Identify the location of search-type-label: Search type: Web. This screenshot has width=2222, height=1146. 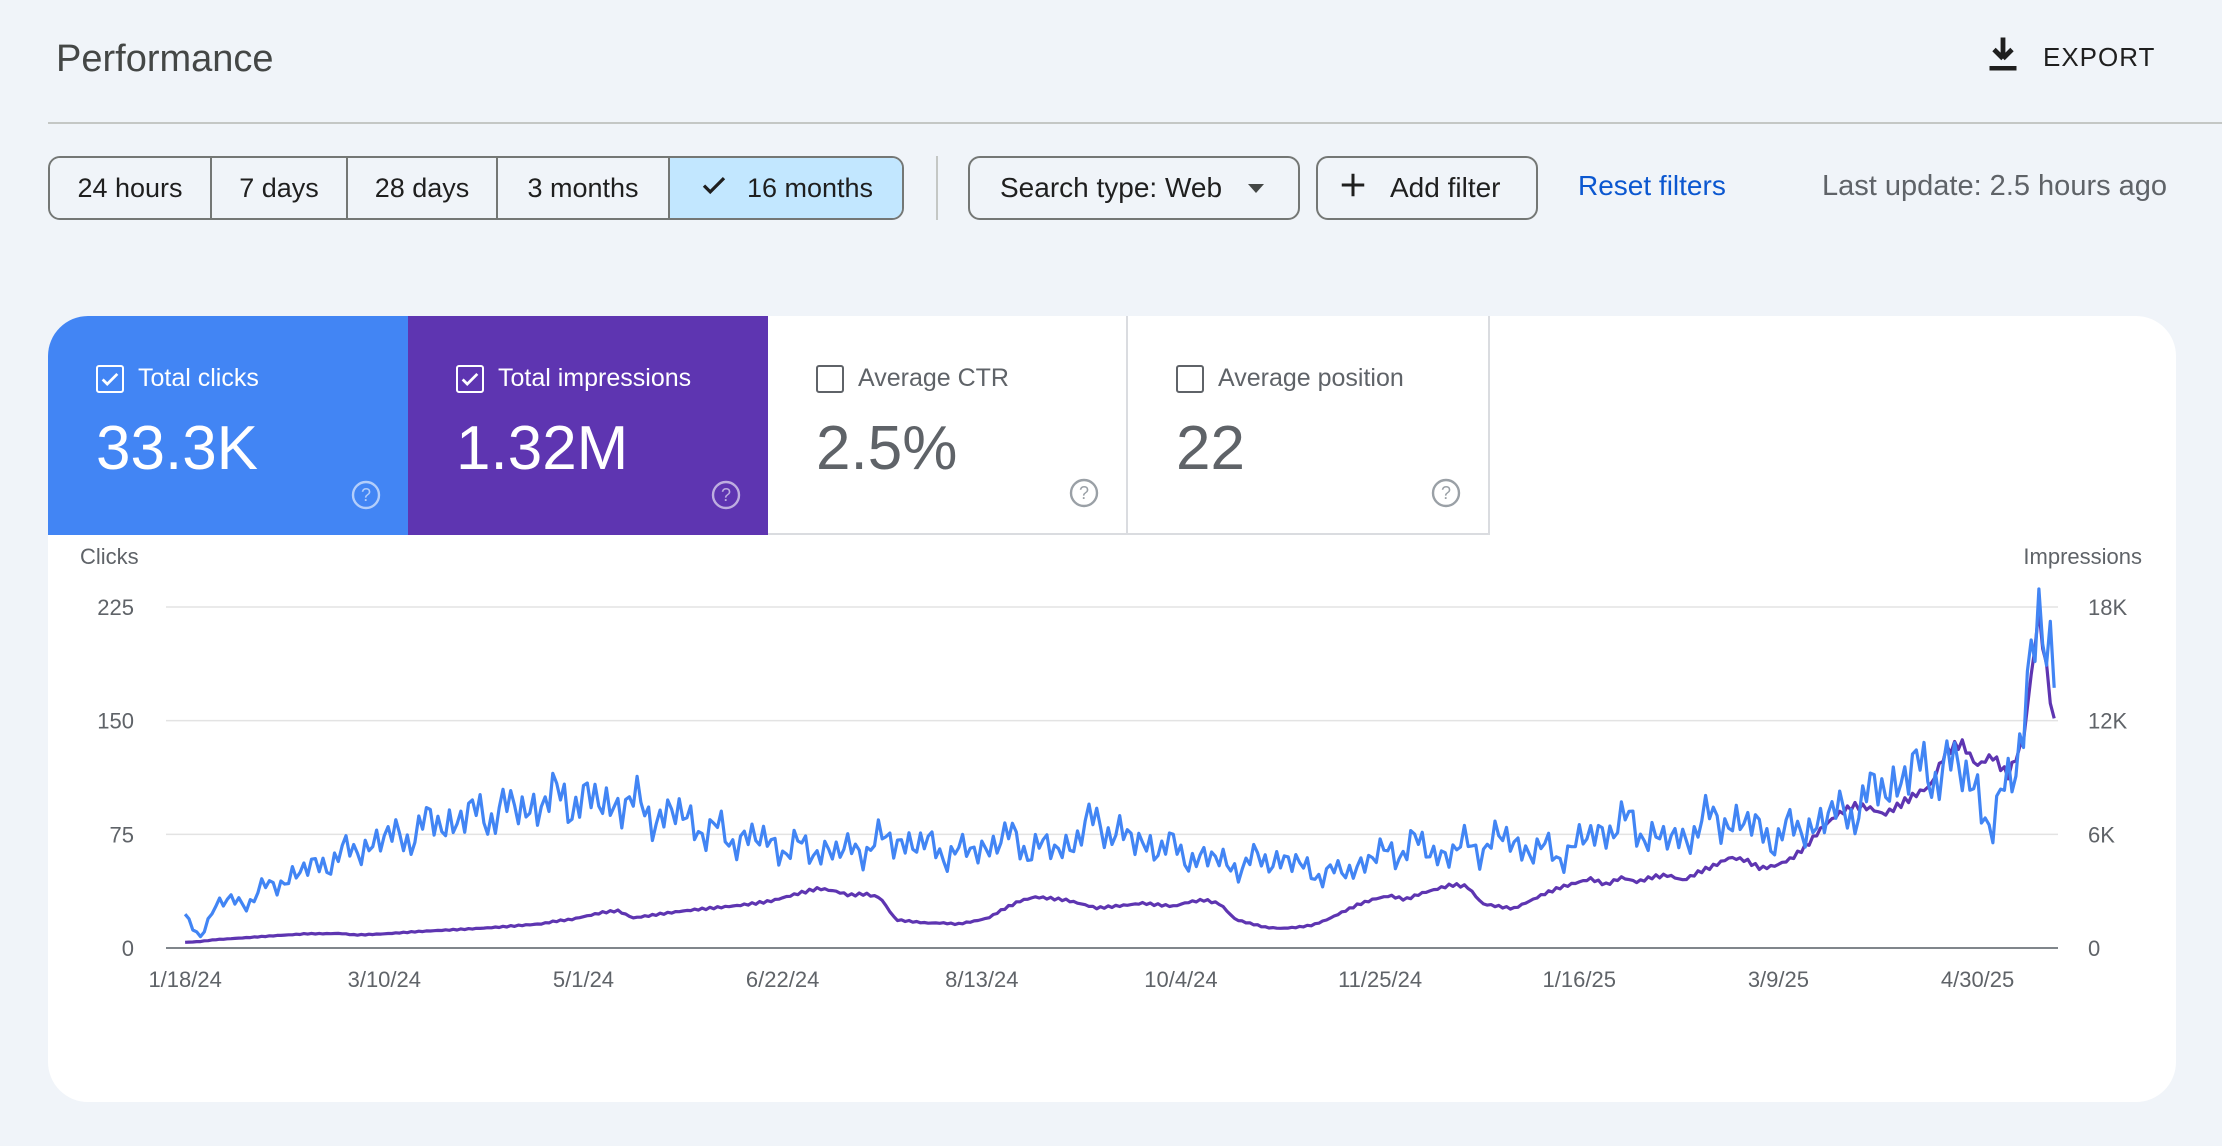
(1111, 187).